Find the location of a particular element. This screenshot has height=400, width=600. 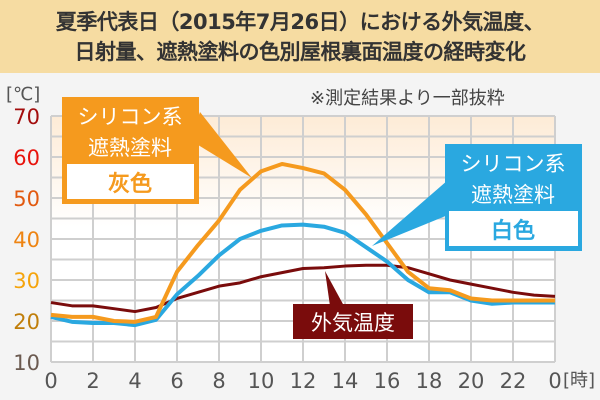

x-tick-label: 20 is located at coordinates (471, 381).